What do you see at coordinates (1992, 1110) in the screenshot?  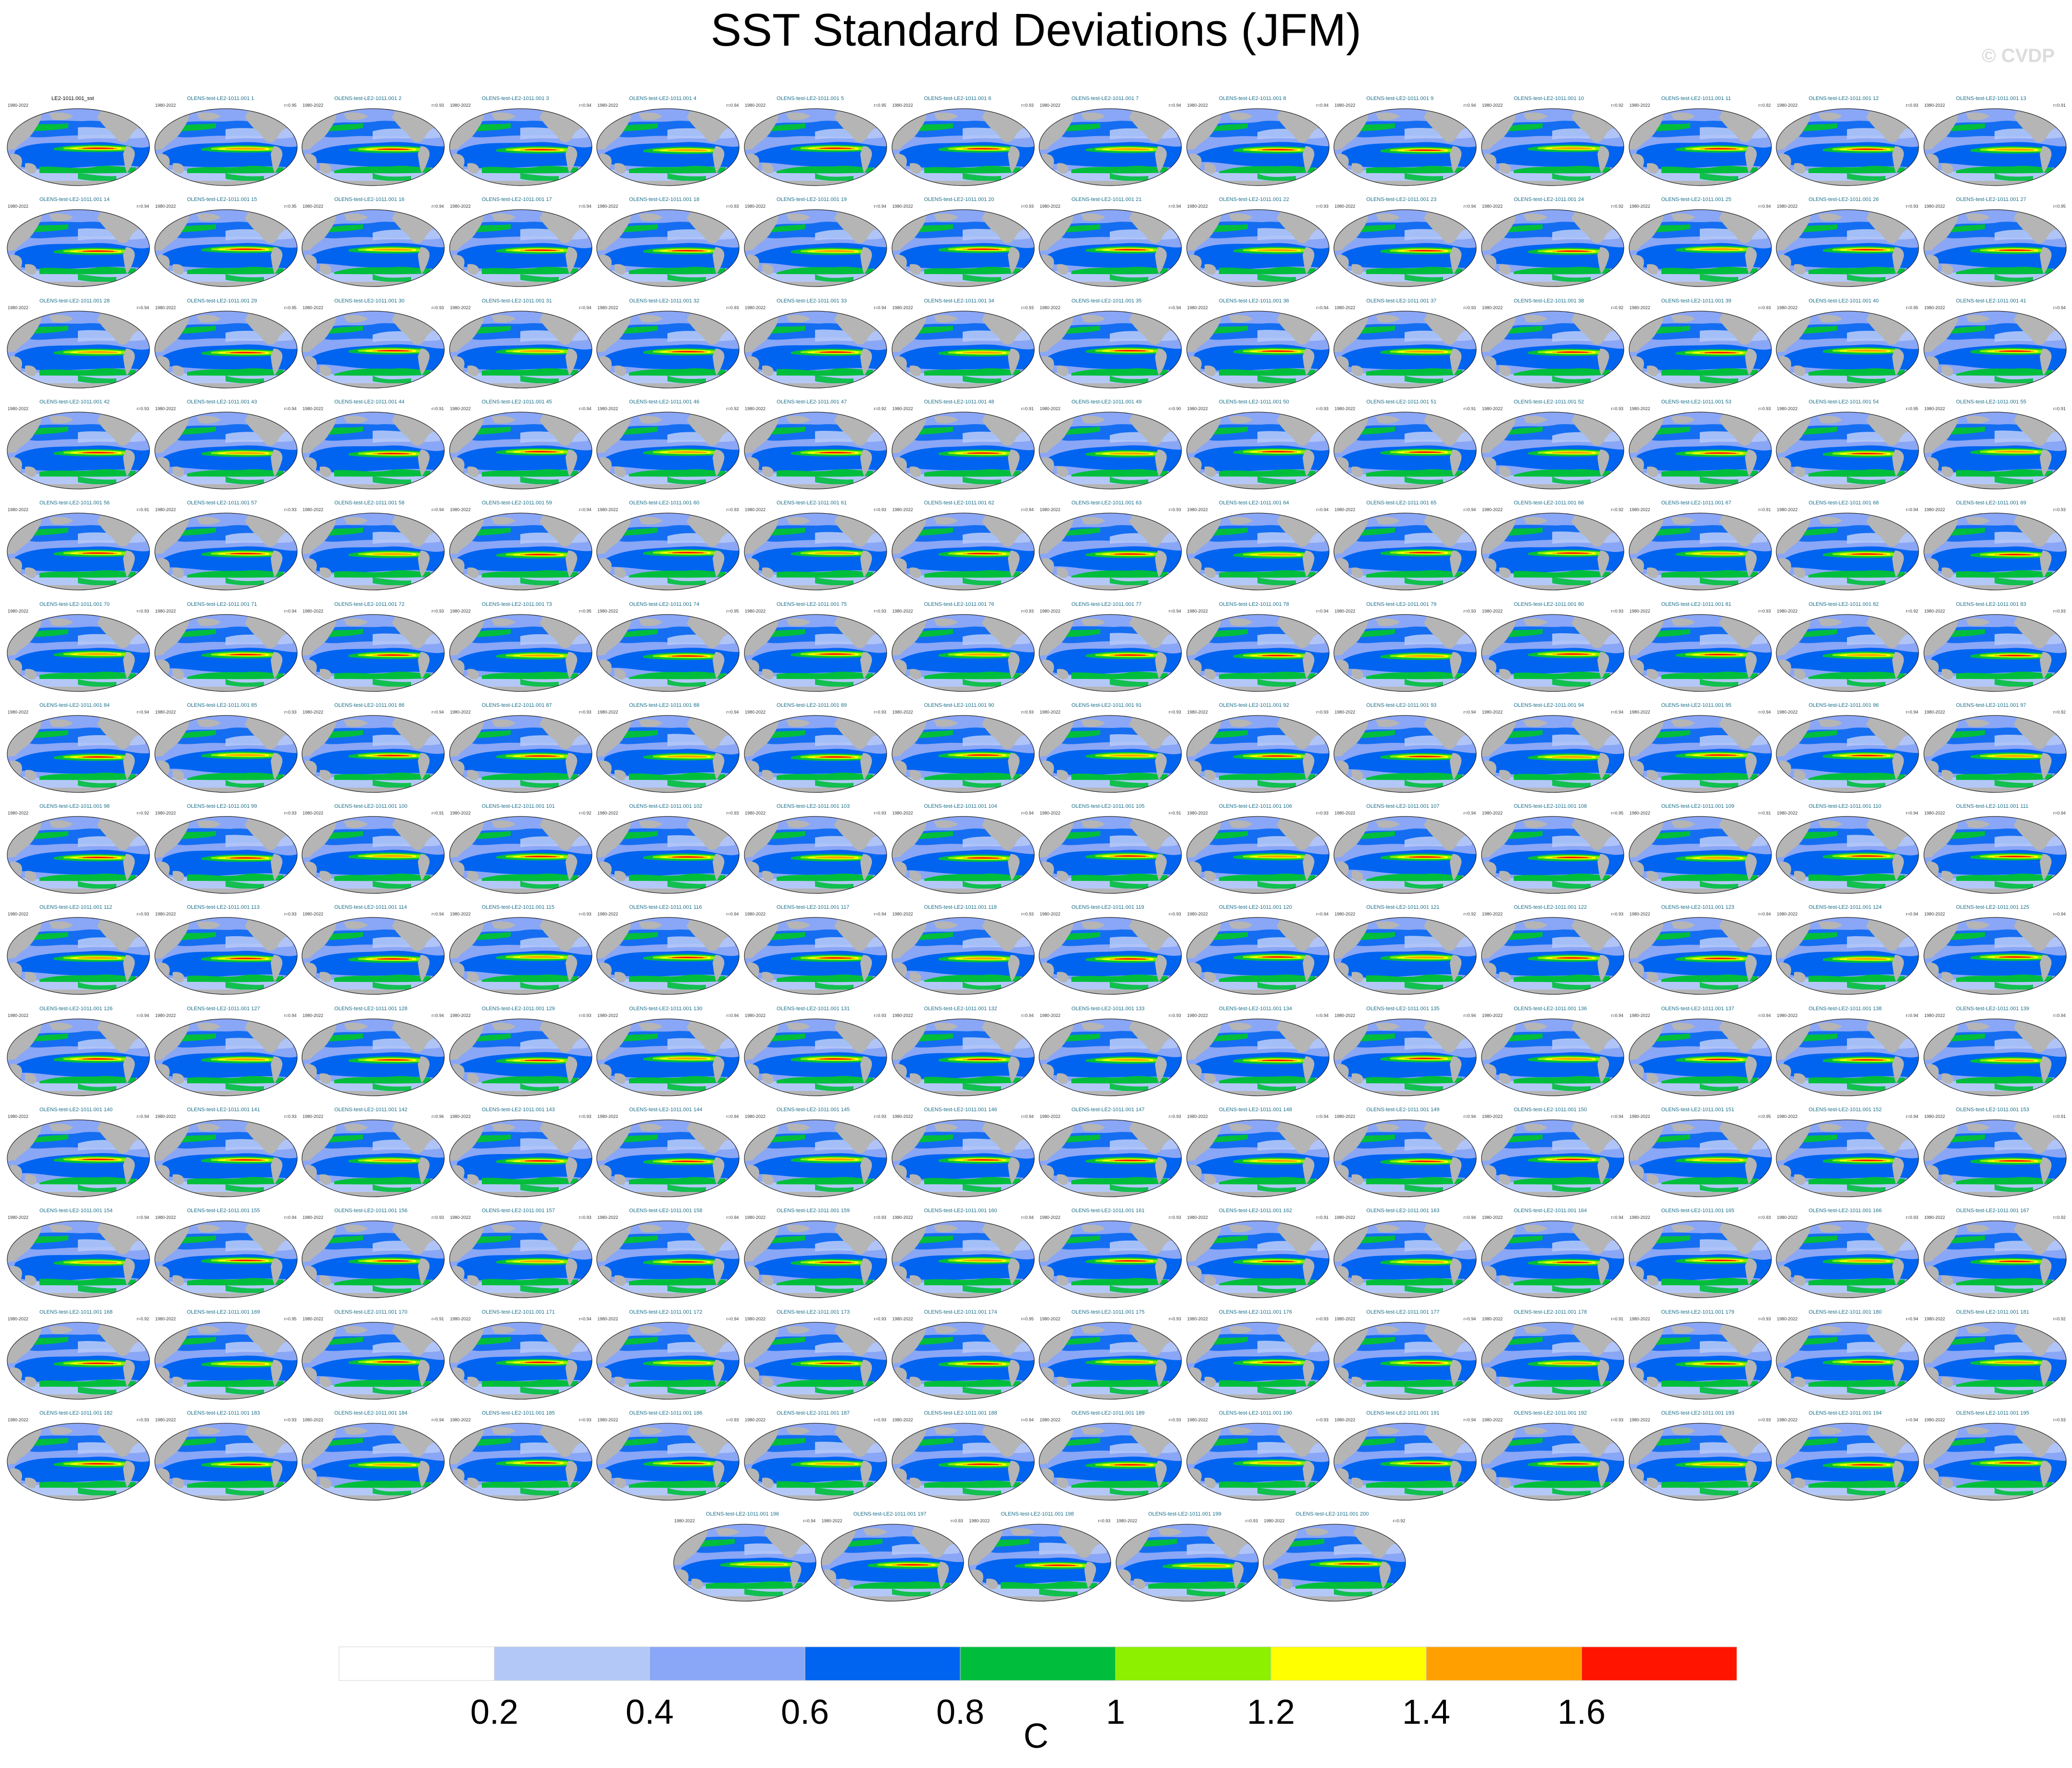 I see `map-panel-title: OLENS-test-LE2-1011.001 153` at bounding box center [1992, 1110].